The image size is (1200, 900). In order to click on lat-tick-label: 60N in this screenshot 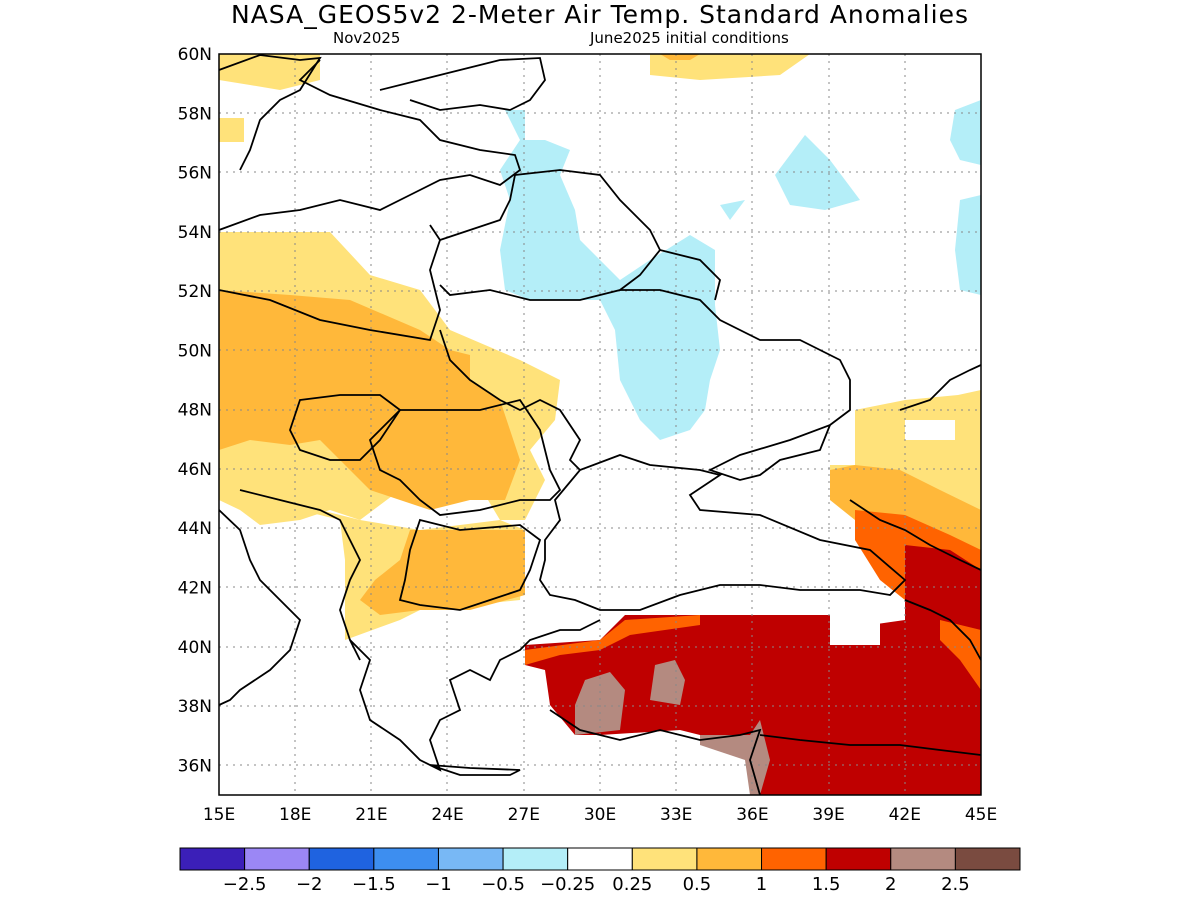, I will do `click(195, 55)`.